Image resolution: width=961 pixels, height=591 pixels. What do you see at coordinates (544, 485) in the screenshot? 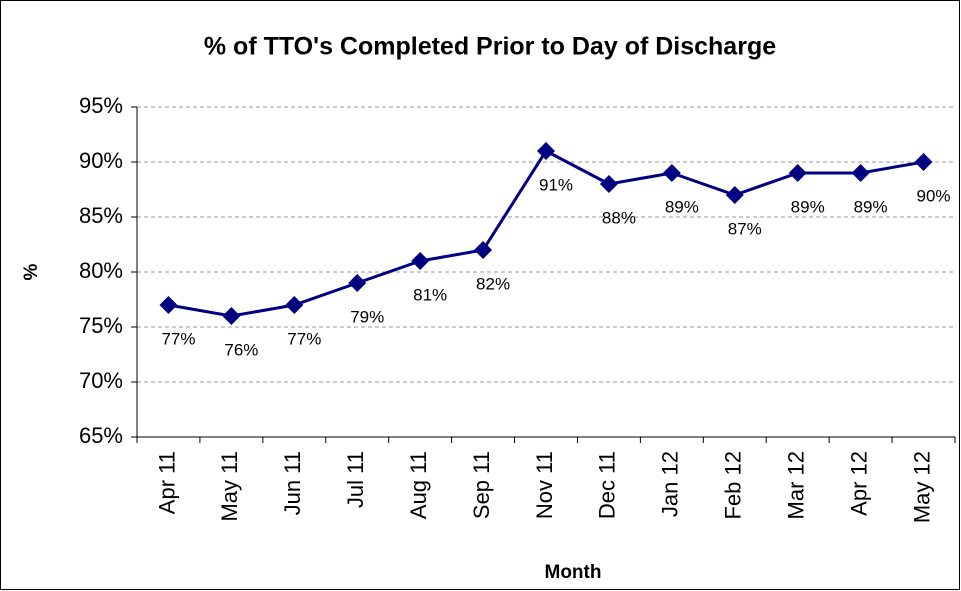
I see `x-tick-label: Nov 11` at bounding box center [544, 485].